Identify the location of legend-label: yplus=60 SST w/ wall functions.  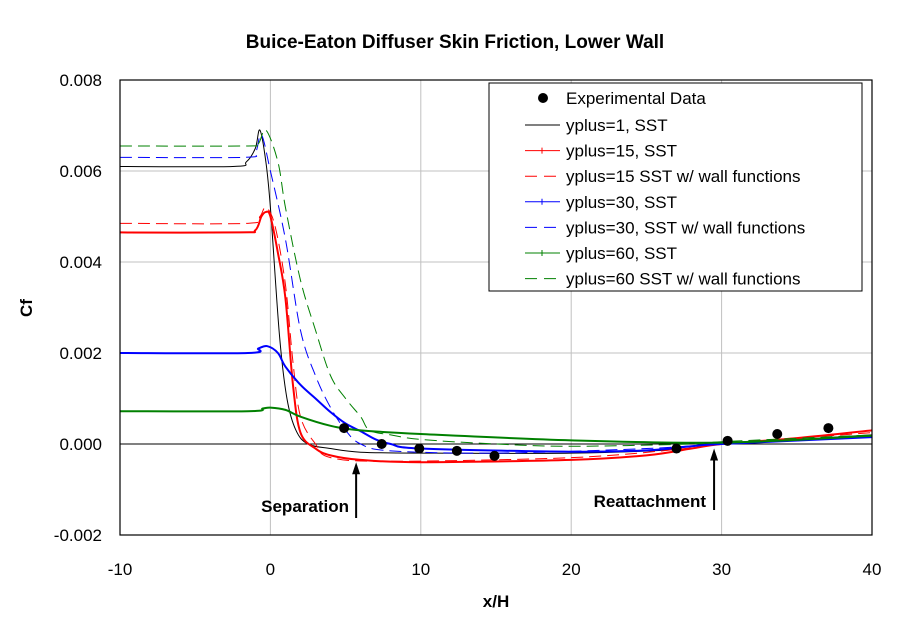
(683, 279).